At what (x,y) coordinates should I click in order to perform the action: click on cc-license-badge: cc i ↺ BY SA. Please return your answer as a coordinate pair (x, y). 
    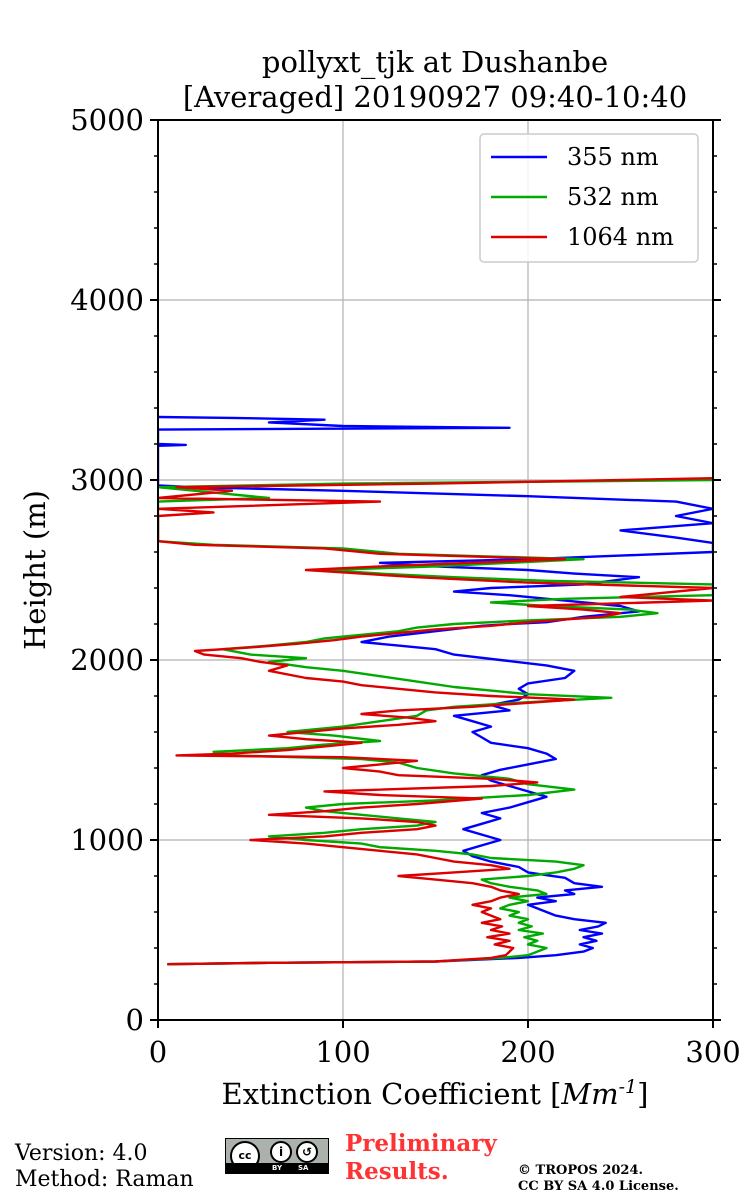
    Looking at the image, I should click on (277, 1156).